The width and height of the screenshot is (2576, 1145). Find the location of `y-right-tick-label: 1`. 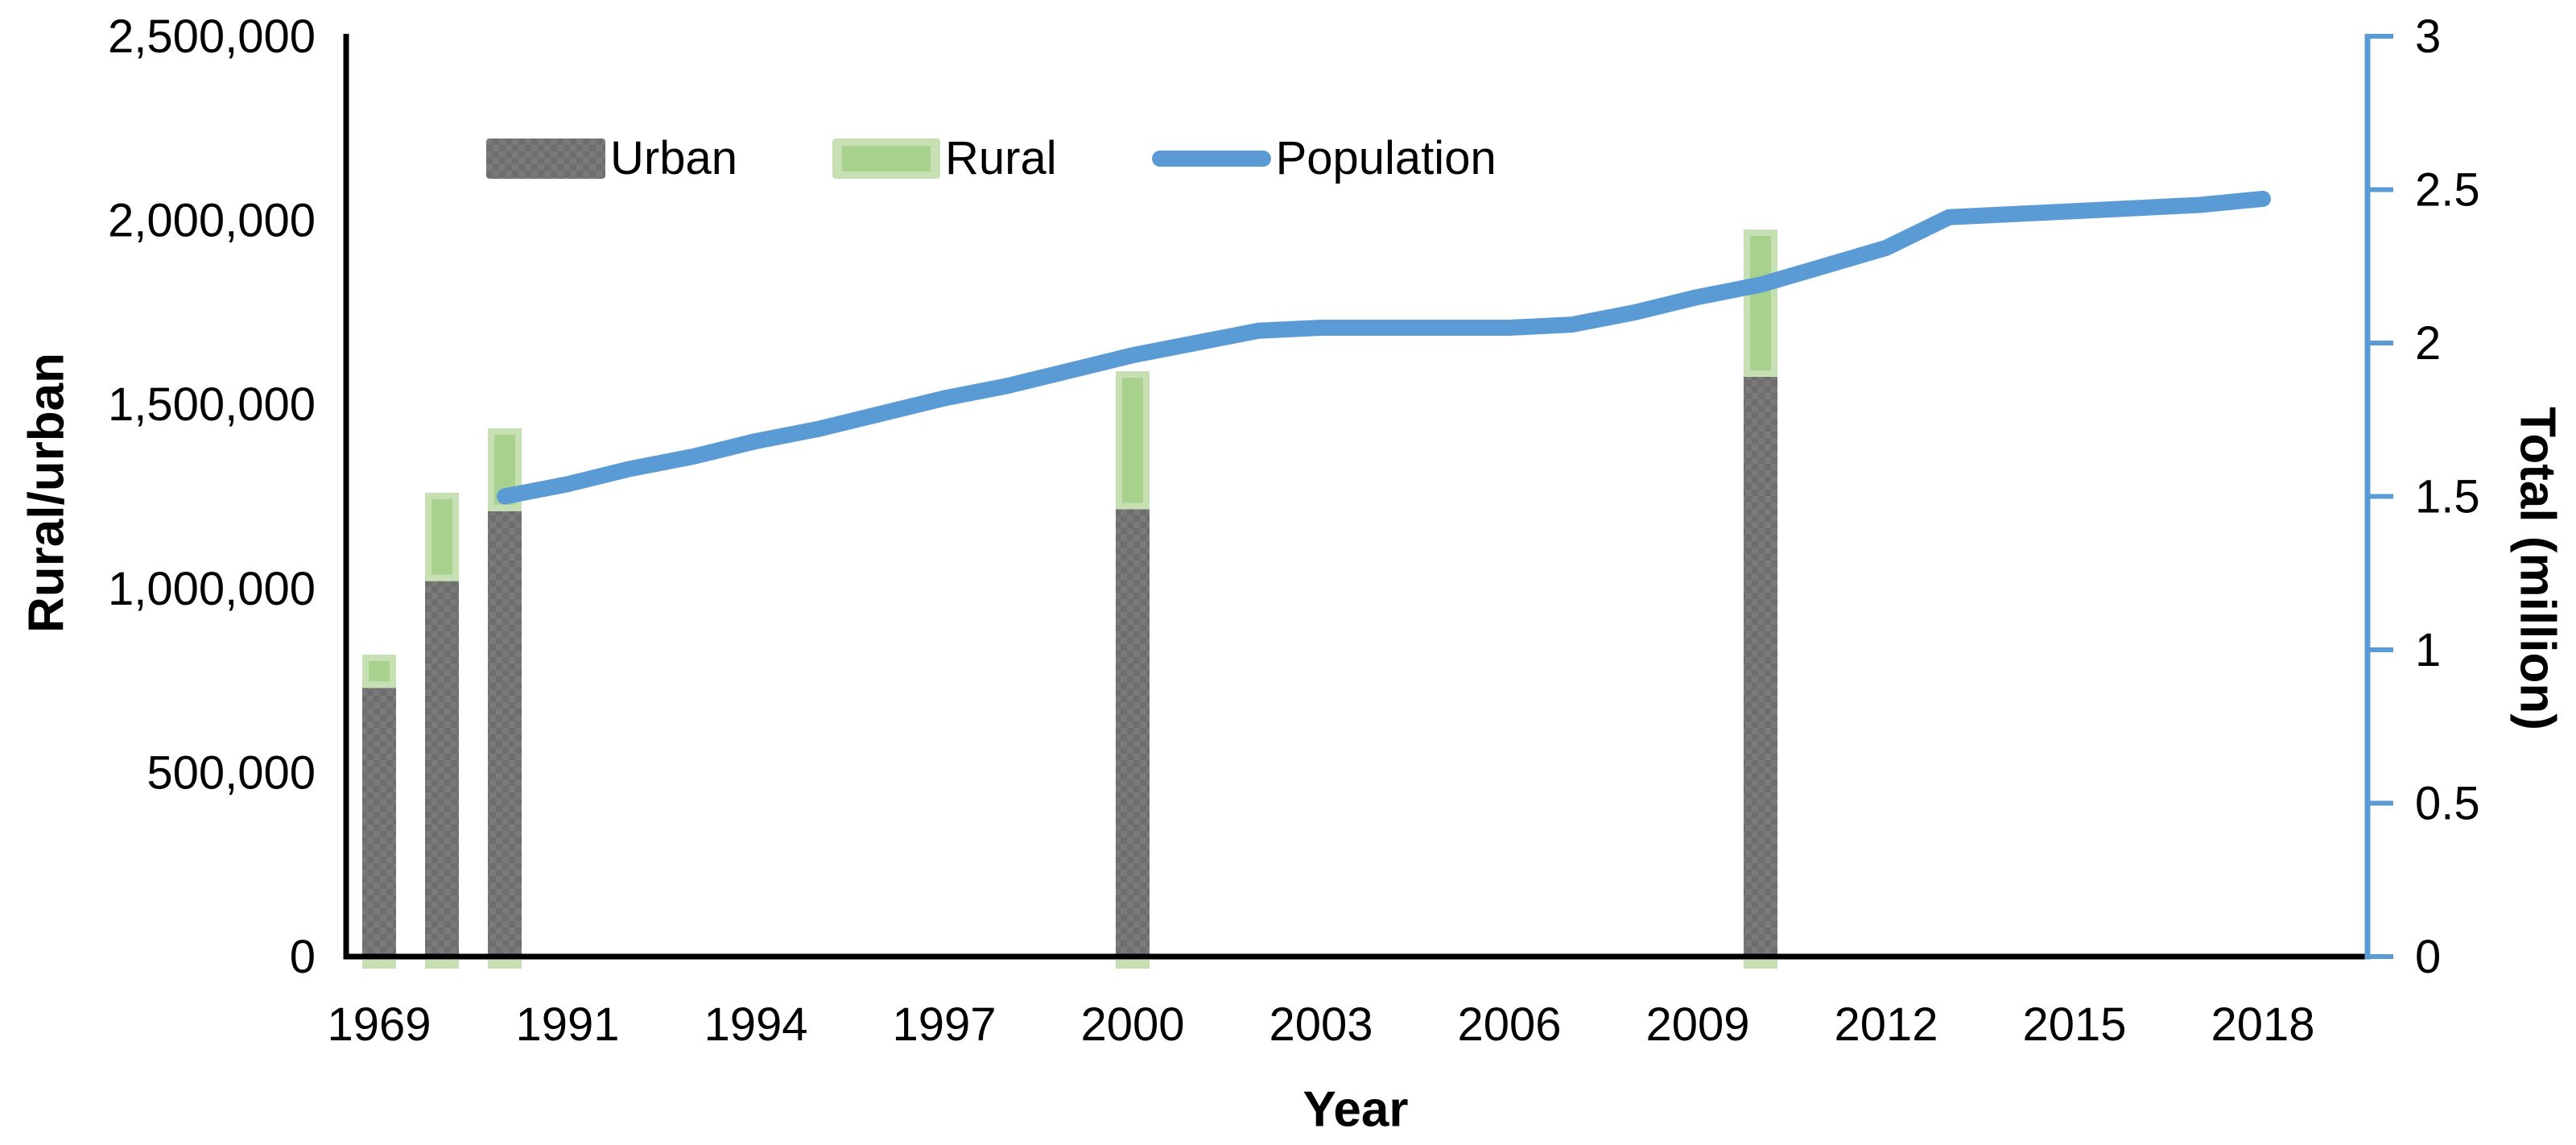

y-right-tick-label: 1 is located at coordinates (2428, 650).